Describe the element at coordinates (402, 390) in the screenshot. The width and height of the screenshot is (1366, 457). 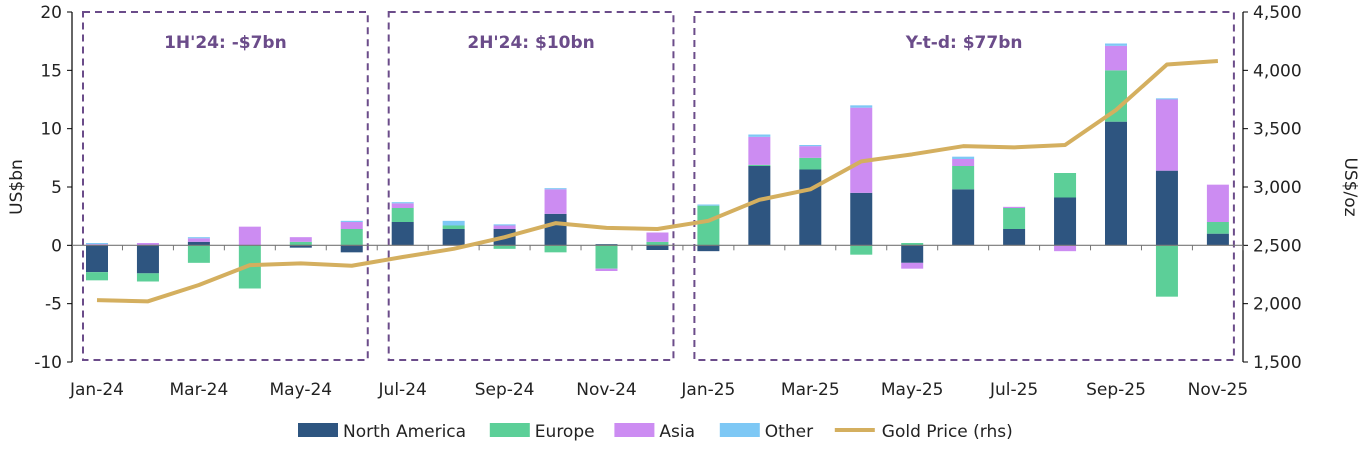
I see `x-tick-label: Jul-24` at that location.